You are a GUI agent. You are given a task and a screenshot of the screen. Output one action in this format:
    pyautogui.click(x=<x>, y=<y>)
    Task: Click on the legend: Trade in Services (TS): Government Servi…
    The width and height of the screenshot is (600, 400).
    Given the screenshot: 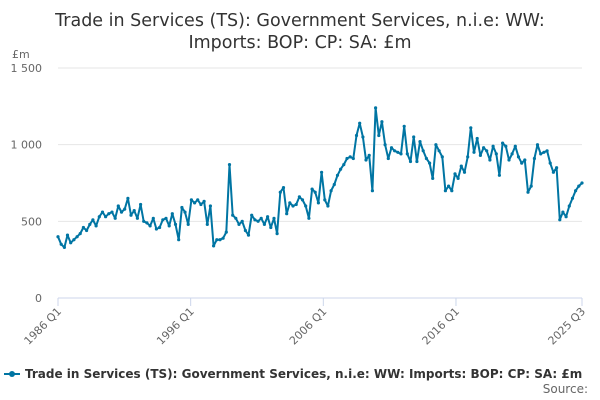 What is the action you would take?
    pyautogui.click(x=293, y=374)
    